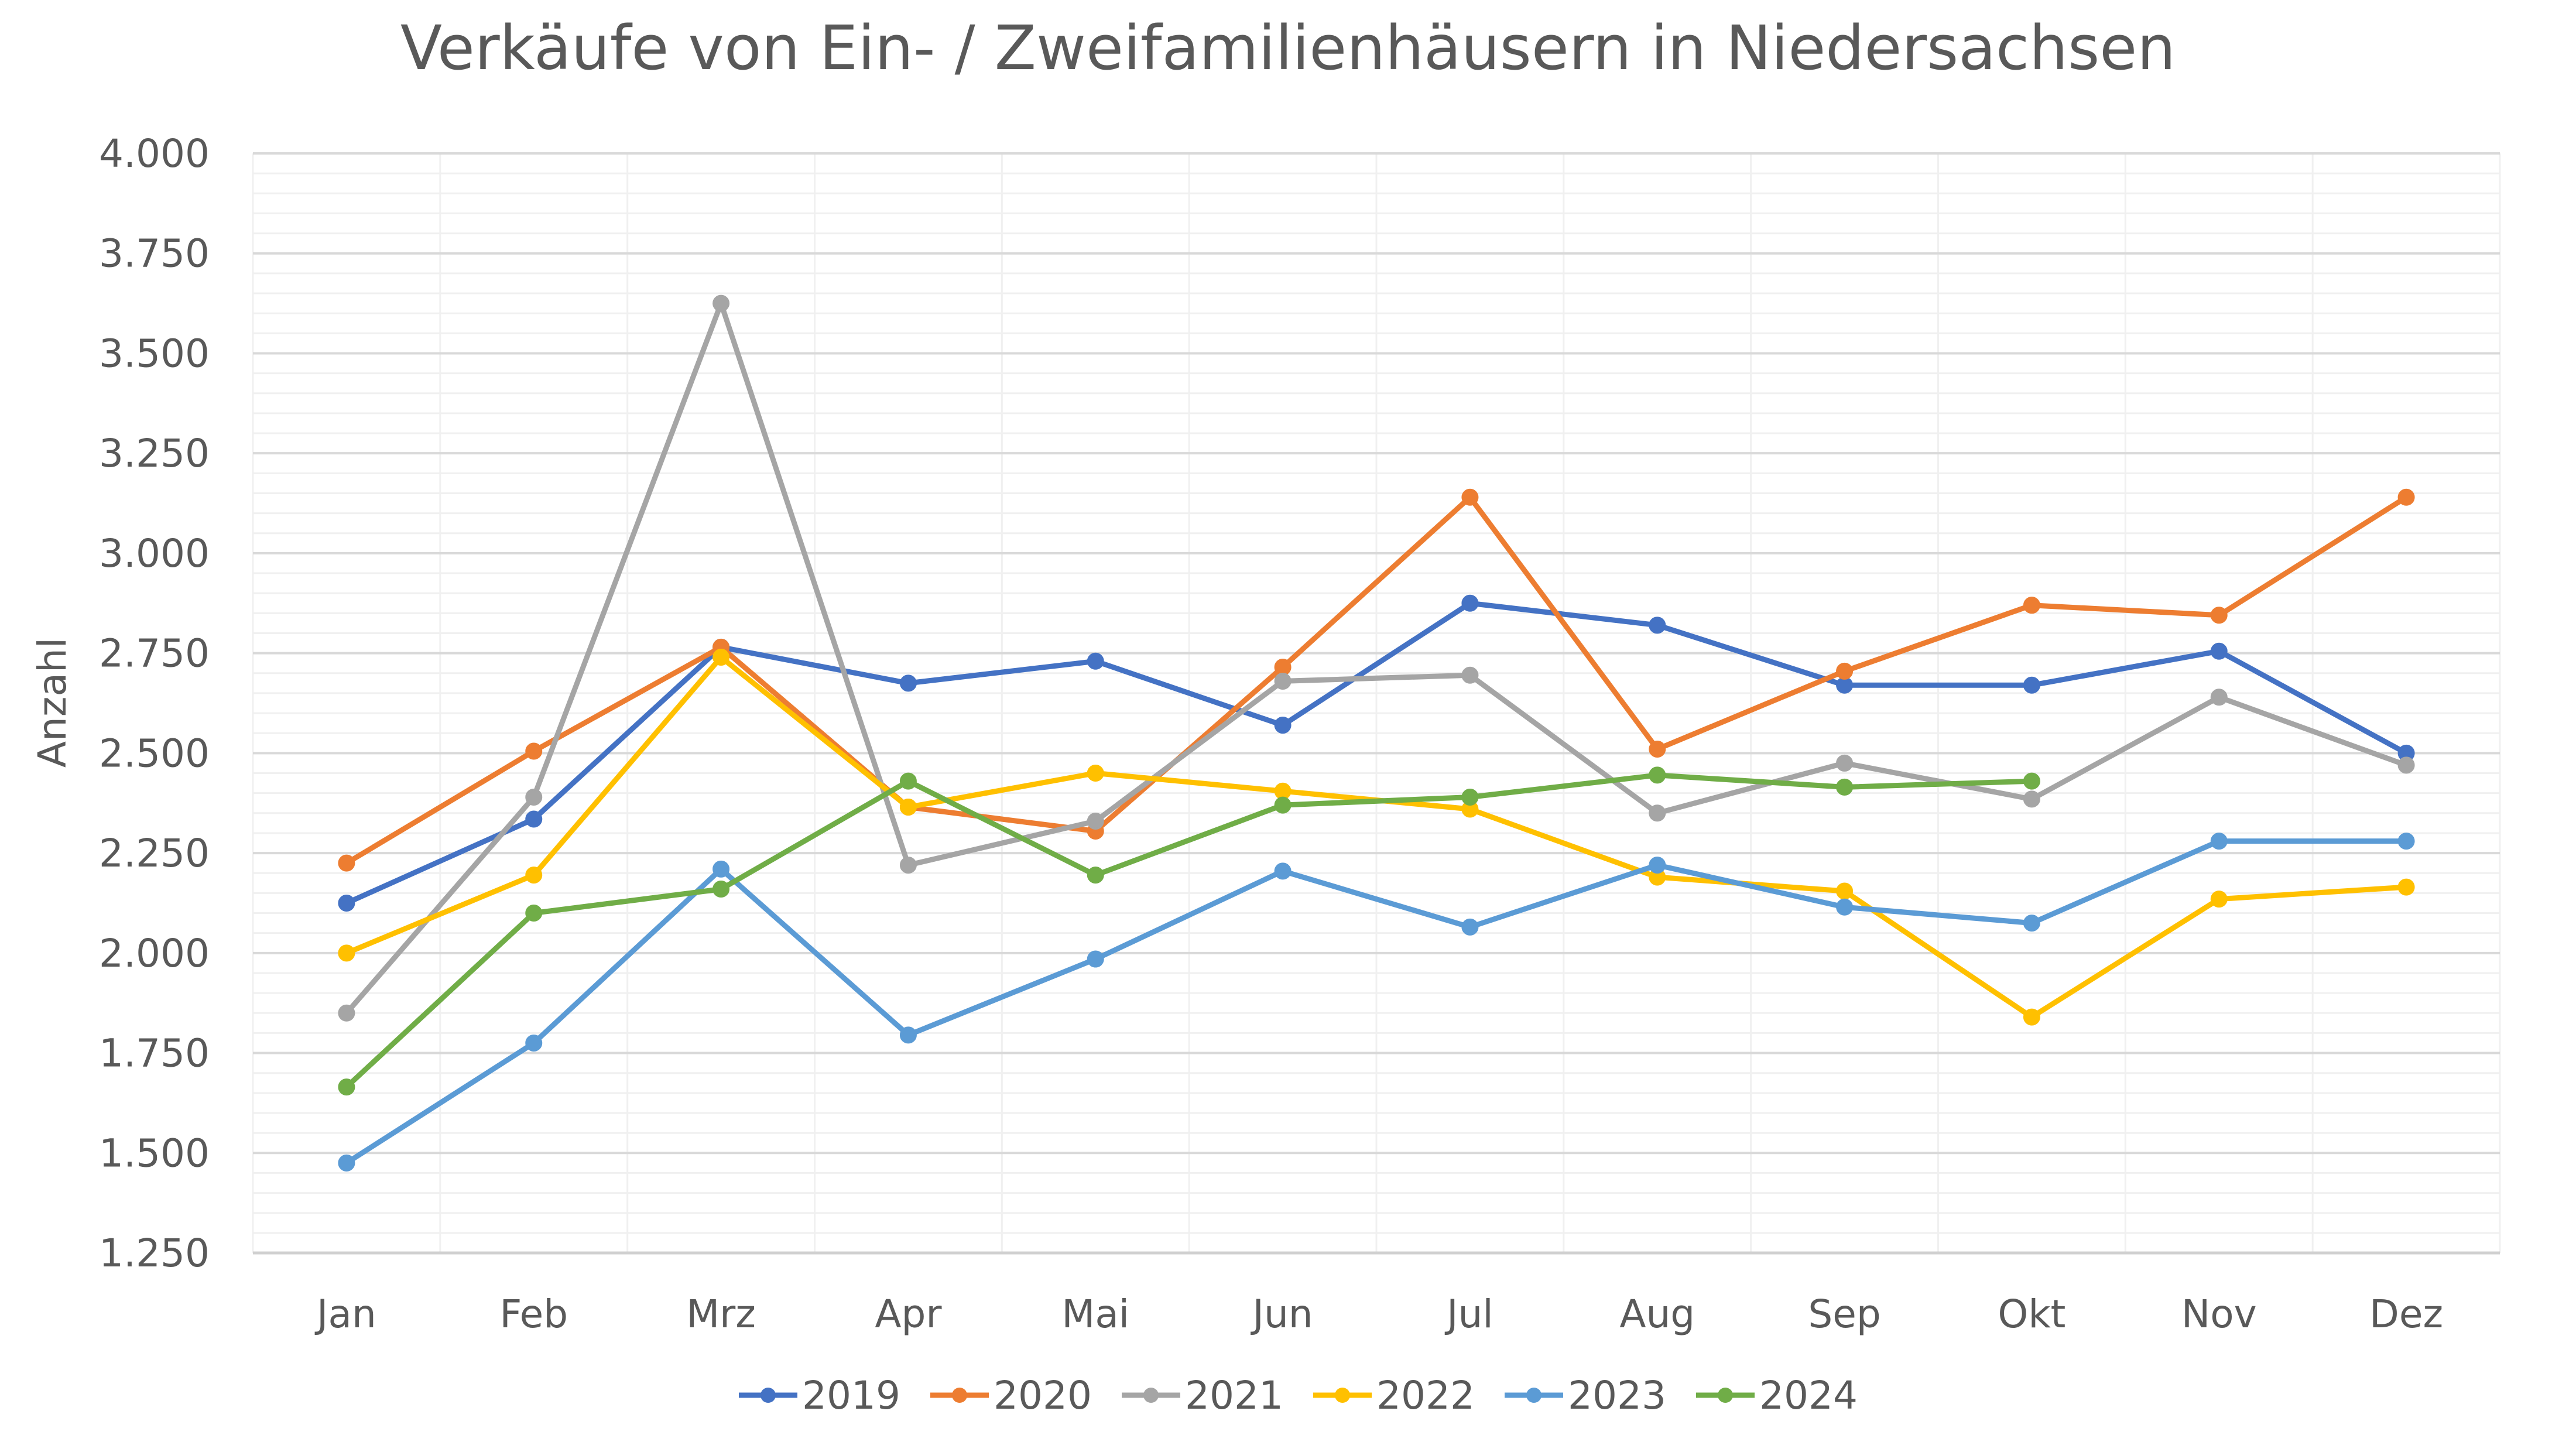 This screenshot has height=1452, width=2576. What do you see at coordinates (154, 253) in the screenshot?
I see `y-tick-label: 3.750` at bounding box center [154, 253].